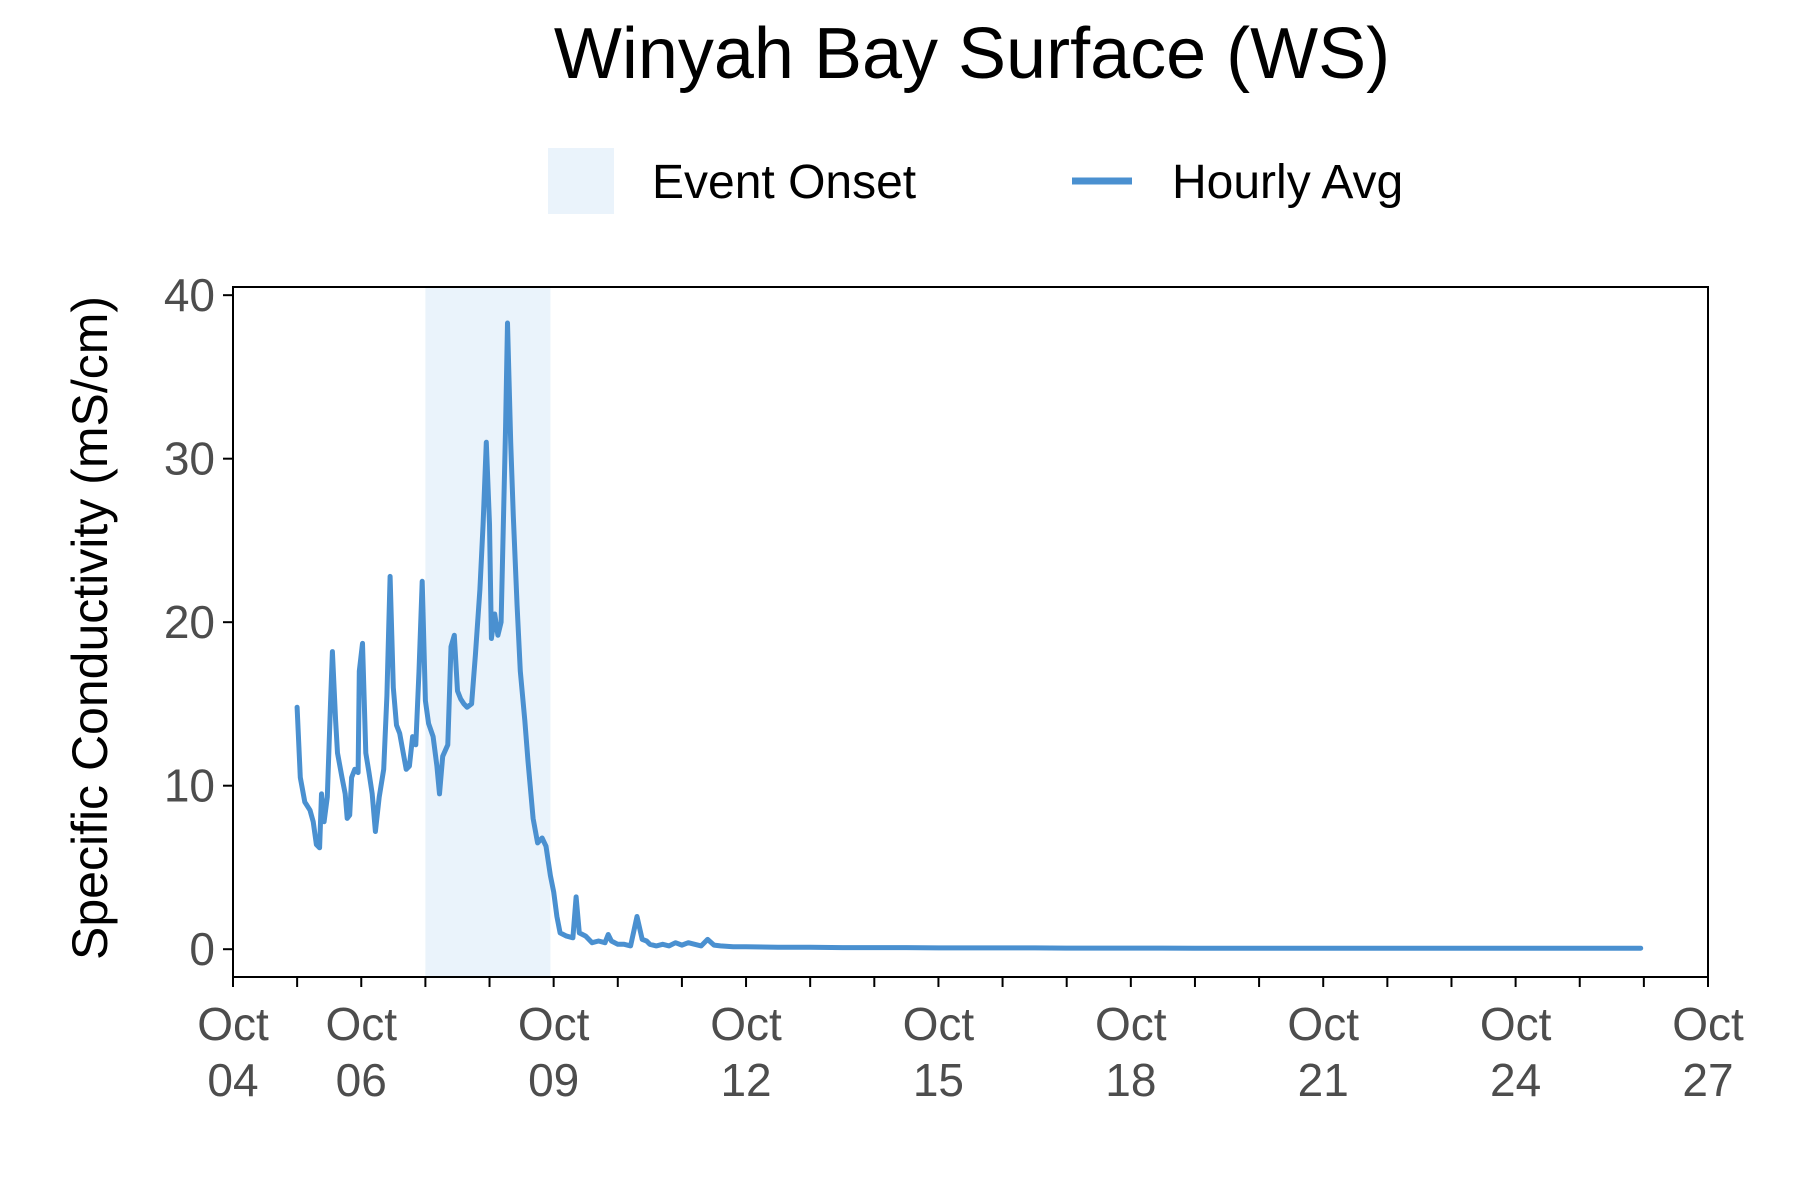 This screenshot has height=1200, width=1800. What do you see at coordinates (189, 459) in the screenshot?
I see `y-tick-label: 30` at bounding box center [189, 459].